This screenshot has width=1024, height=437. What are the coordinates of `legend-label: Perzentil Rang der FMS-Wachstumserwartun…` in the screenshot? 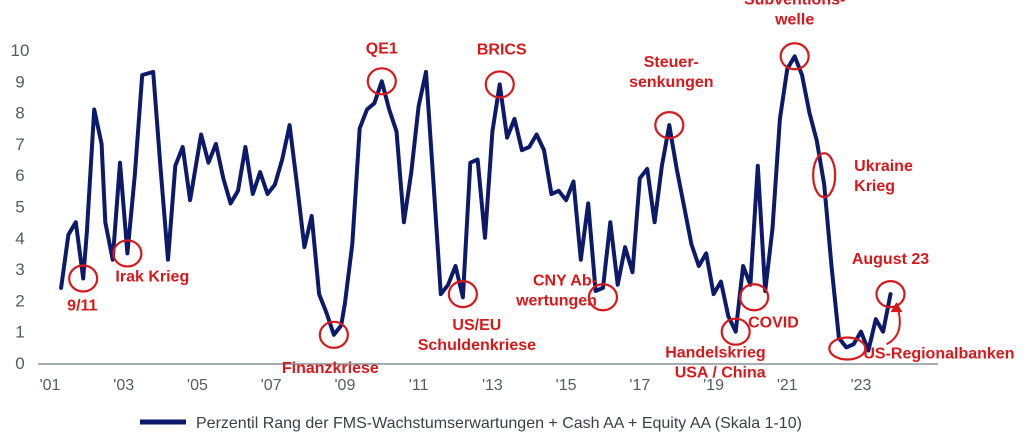 It's located at (499, 423).